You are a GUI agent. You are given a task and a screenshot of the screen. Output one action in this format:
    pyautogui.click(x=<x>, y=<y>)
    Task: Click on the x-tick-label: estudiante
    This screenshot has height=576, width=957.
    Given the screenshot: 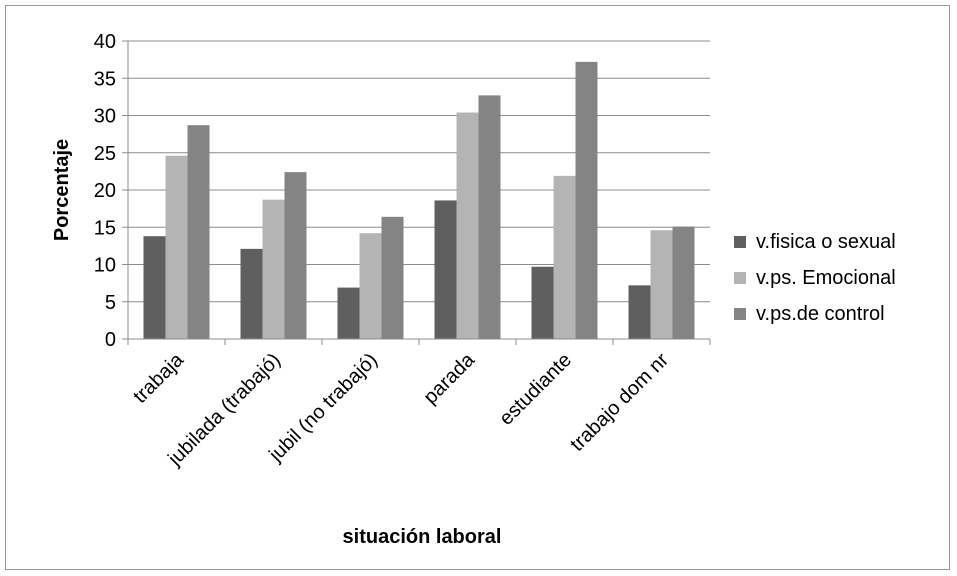 What is the action you would take?
    pyautogui.click(x=535, y=389)
    